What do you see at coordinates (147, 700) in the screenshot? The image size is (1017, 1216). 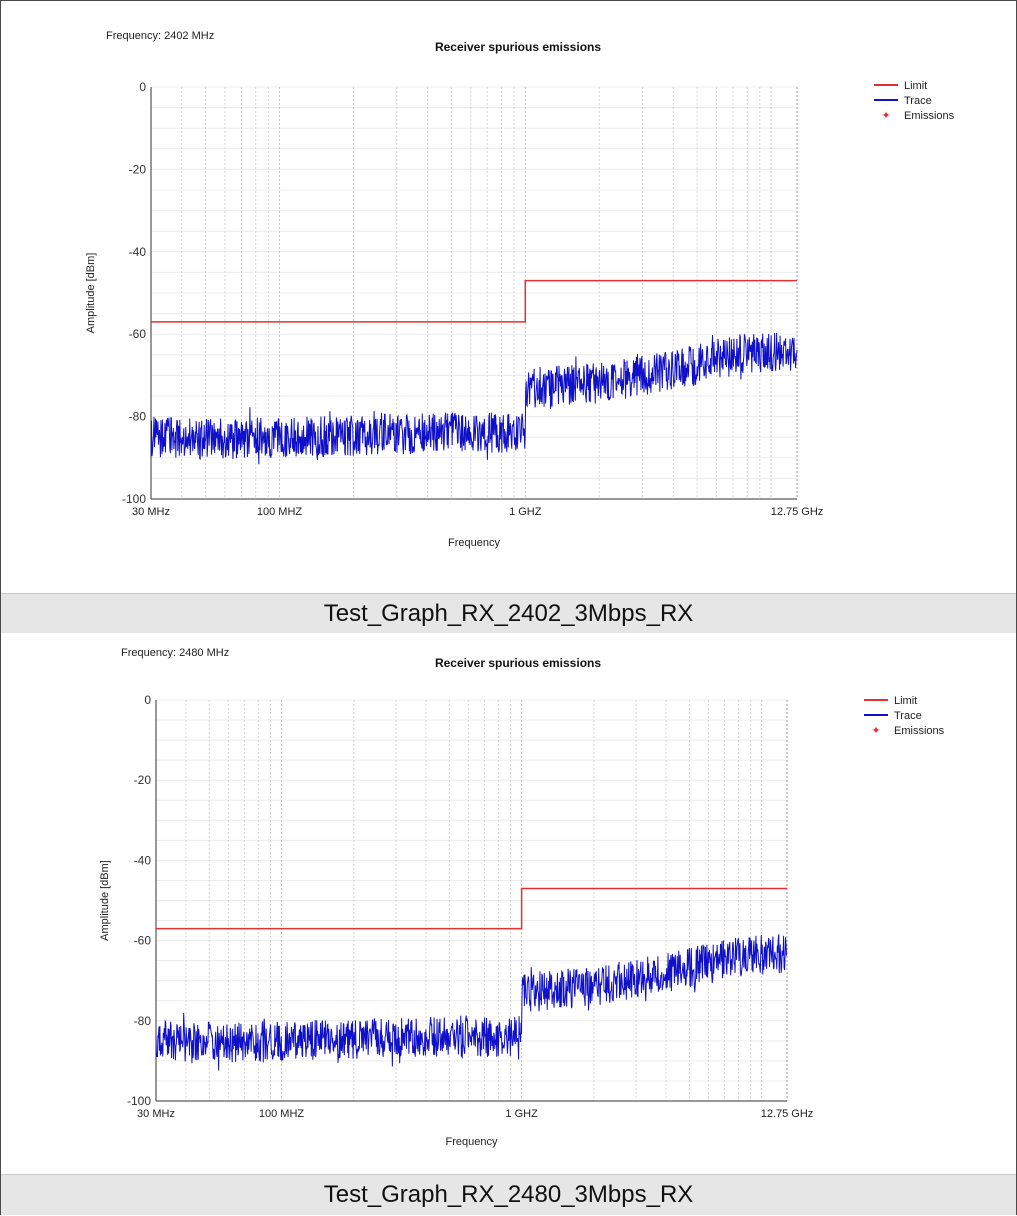 I see `chart-2-y-tick-label: 0` at bounding box center [147, 700].